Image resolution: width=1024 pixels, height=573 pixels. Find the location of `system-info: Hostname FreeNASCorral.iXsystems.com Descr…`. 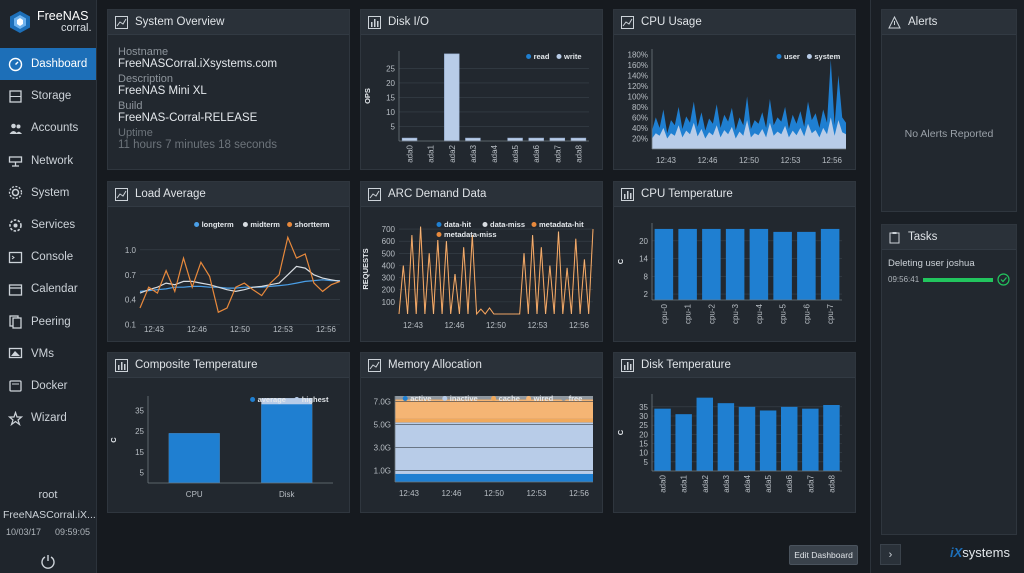

system-info: Hostname FreeNASCorral.iXsystems.com Descr… is located at coordinates (228, 98).